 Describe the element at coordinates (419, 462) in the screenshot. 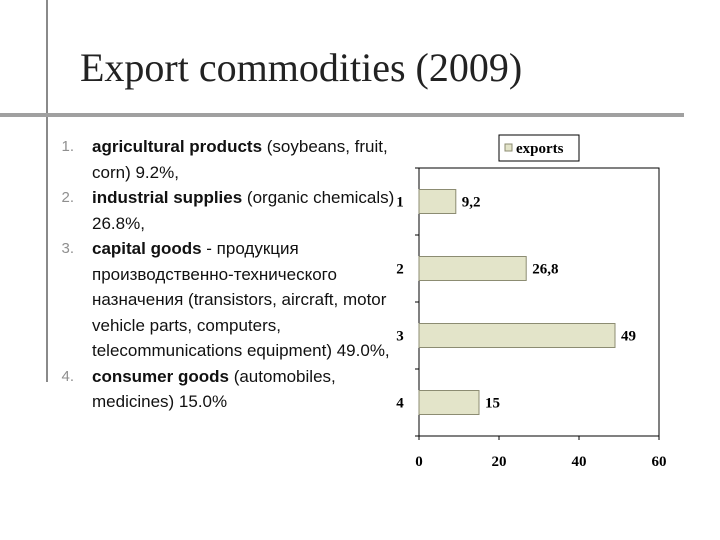

I see `x-tick-label: 0` at that location.